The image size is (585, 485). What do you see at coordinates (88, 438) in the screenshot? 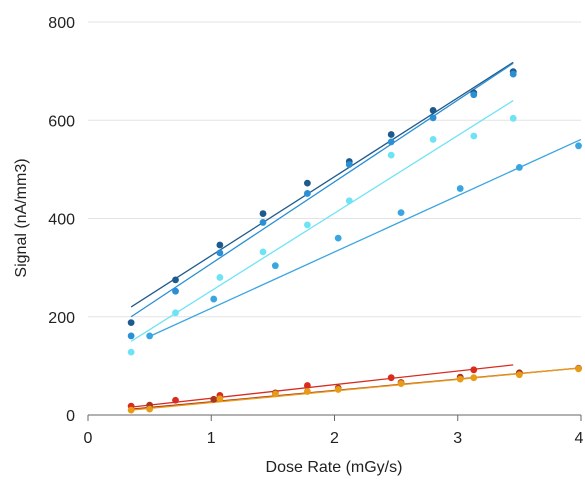
I see `x-tick-label: 0` at bounding box center [88, 438].